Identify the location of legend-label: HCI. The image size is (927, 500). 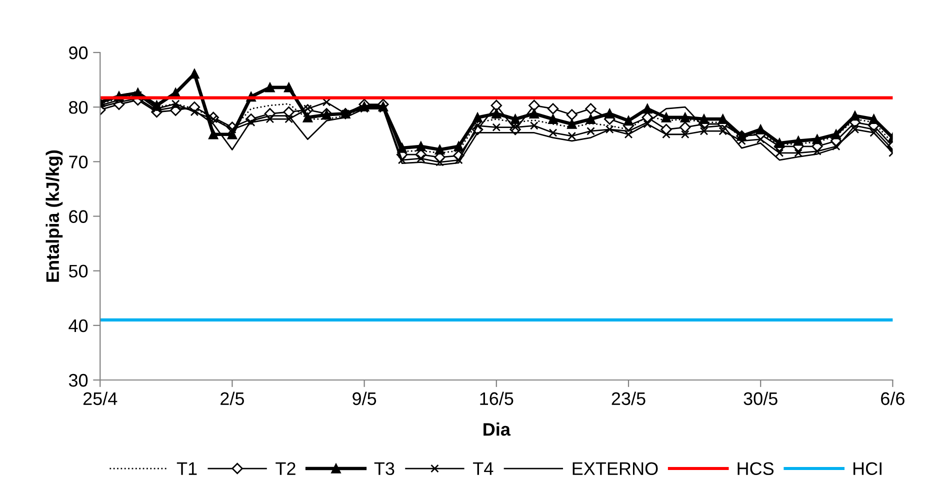
(868, 469).